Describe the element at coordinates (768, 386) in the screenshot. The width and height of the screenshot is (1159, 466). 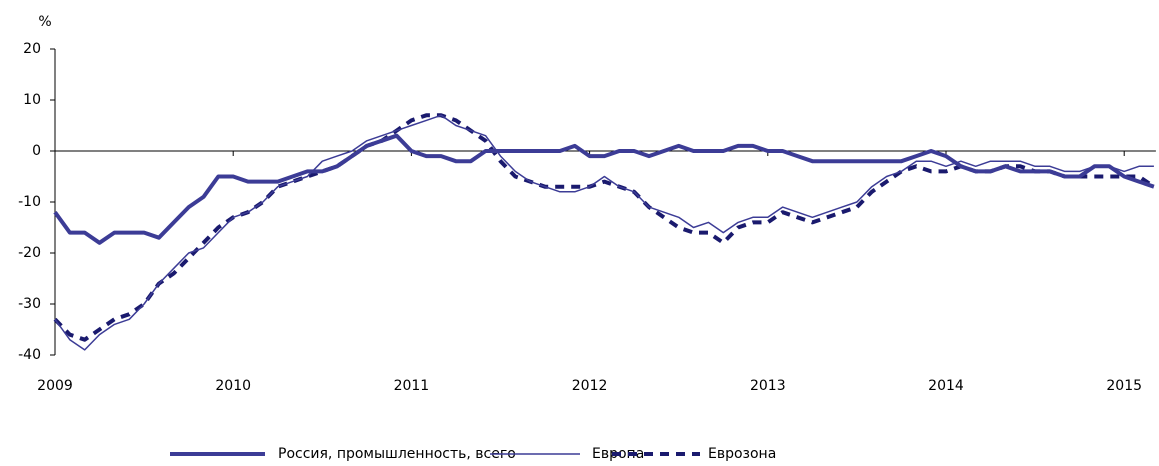
I see `x-tick-label: 2013` at that location.